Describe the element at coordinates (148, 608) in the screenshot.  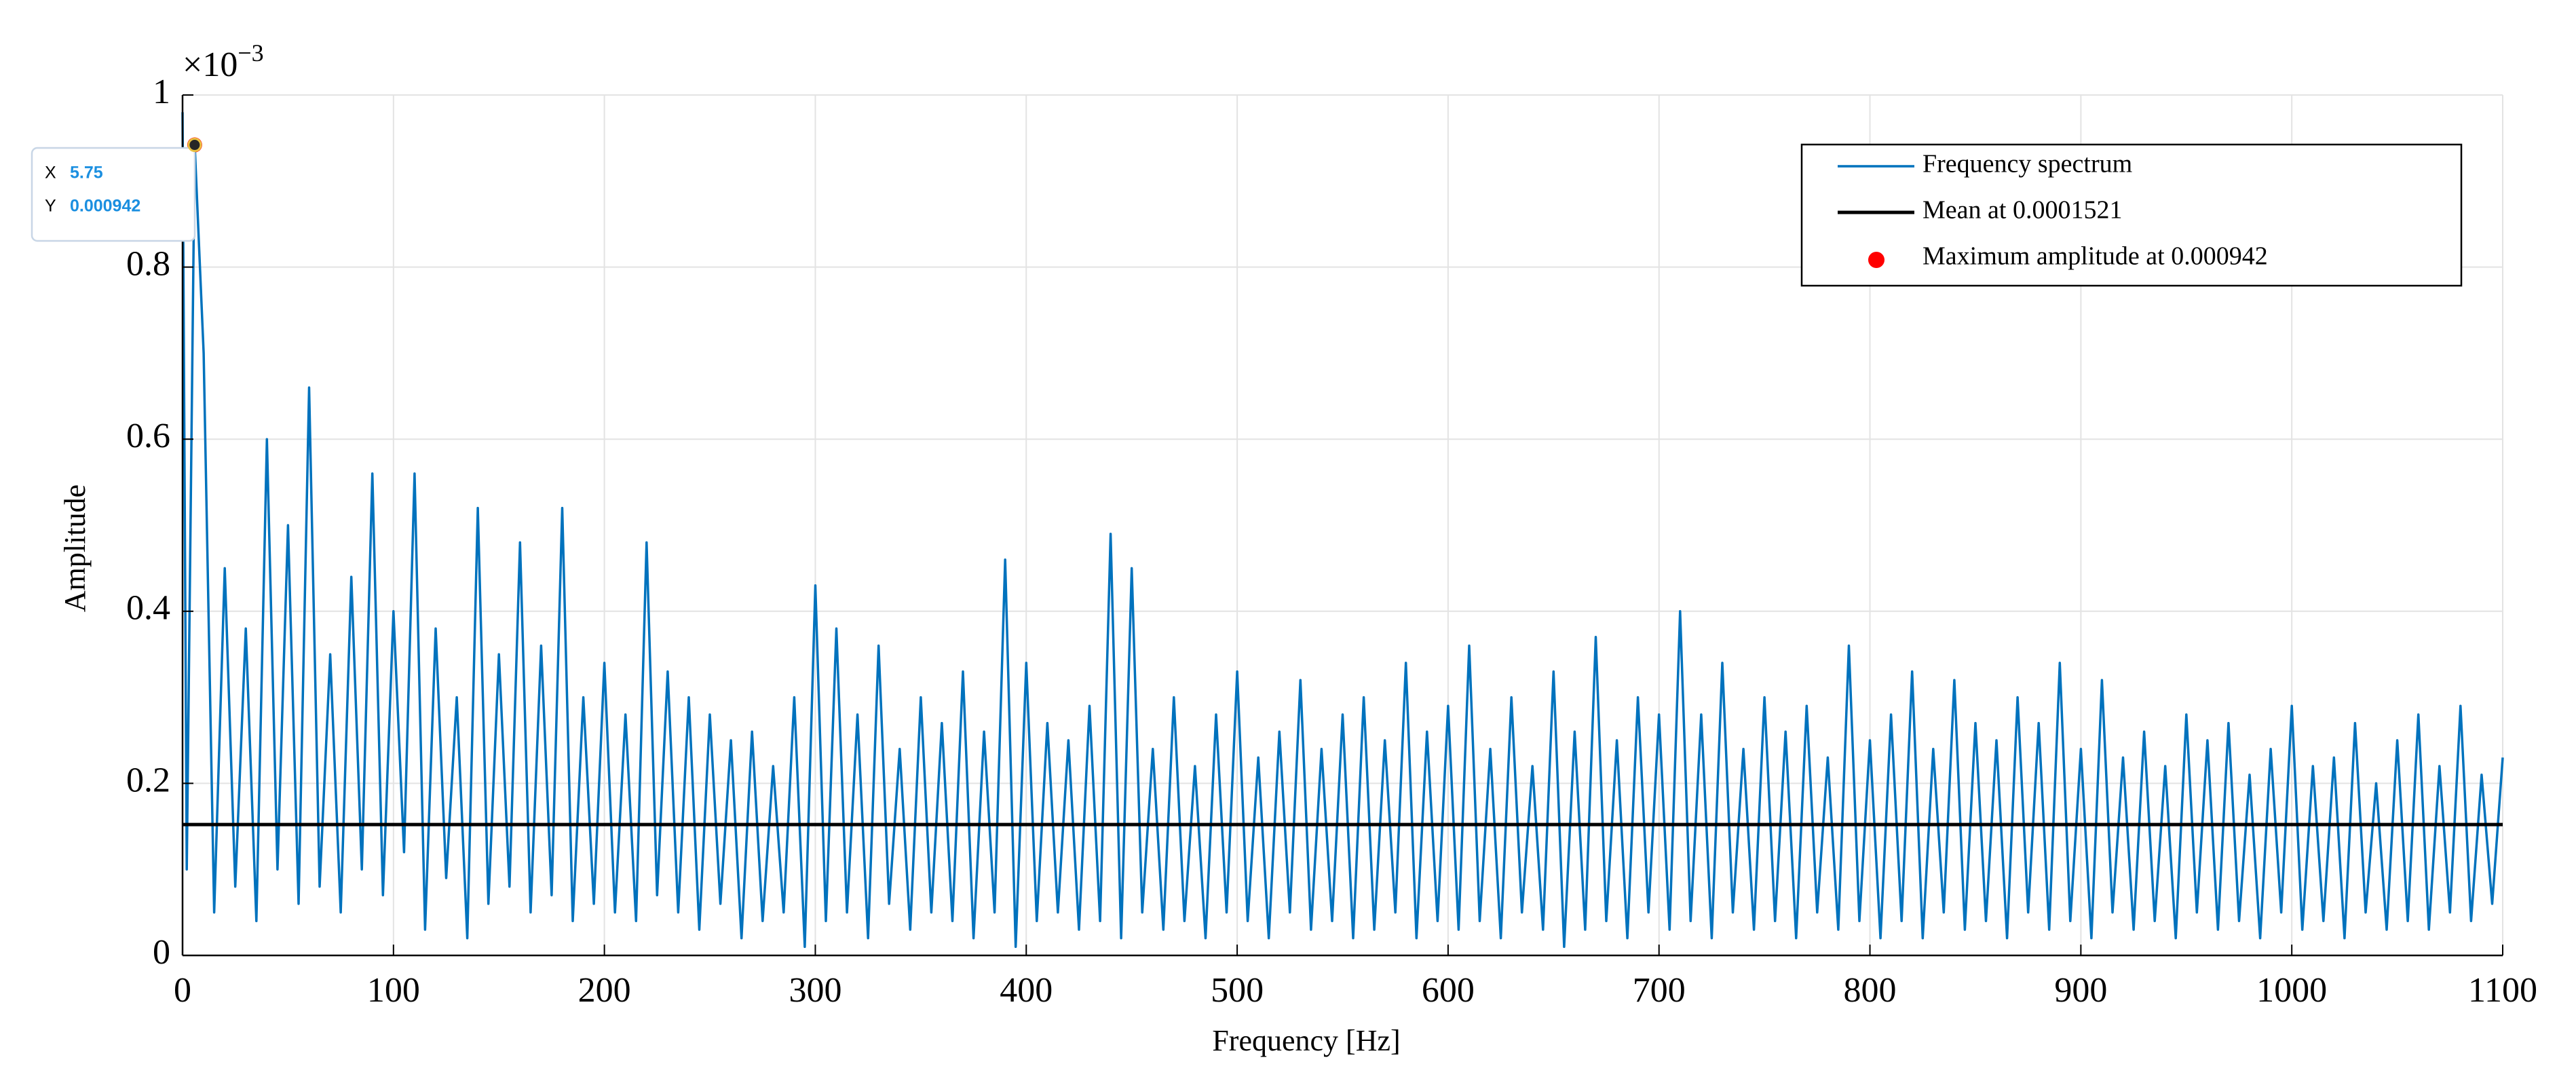
I see `y-tick-label: 0.4` at that location.